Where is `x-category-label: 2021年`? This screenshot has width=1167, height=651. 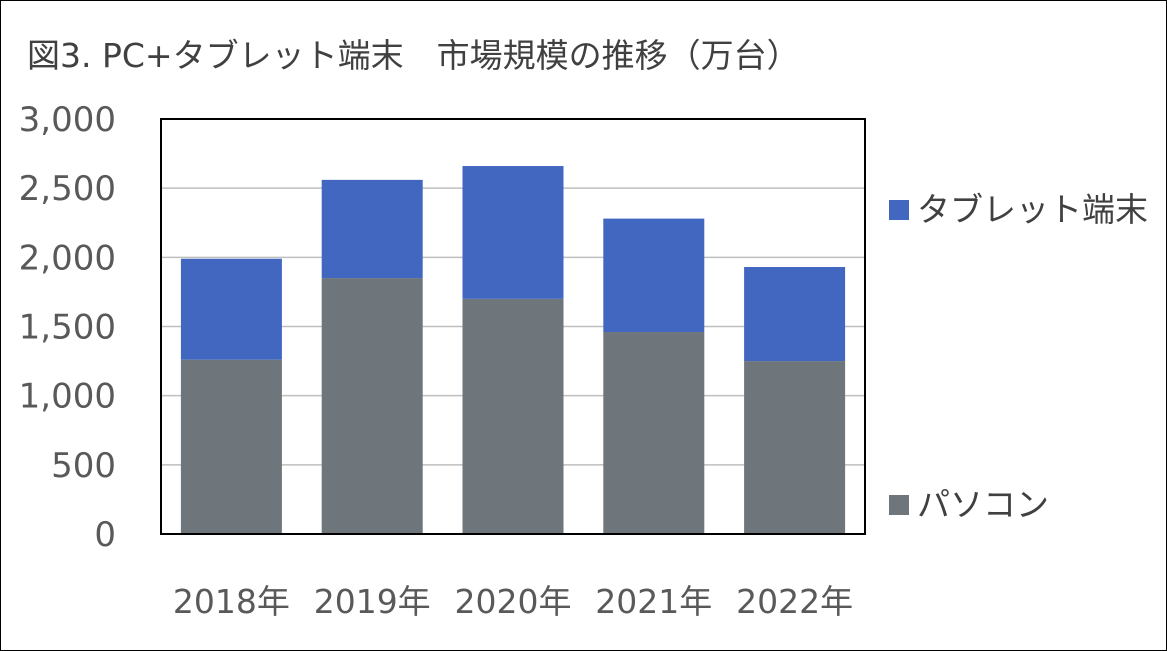
x-category-label: 2021年 is located at coordinates (653, 601).